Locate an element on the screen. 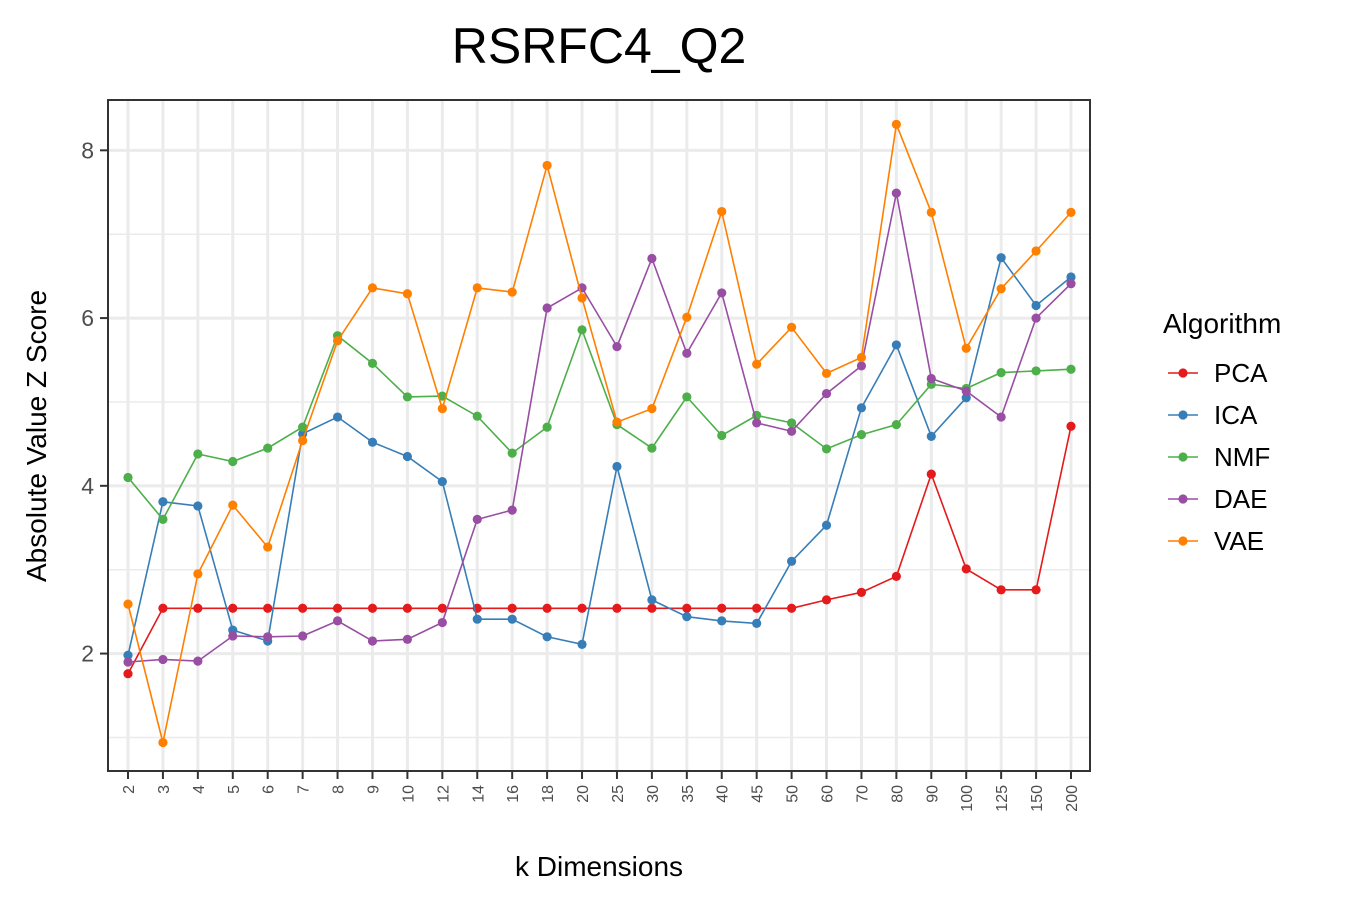 The height and width of the screenshot is (905, 1350). y-tick-label: 2 is located at coordinates (87, 654).